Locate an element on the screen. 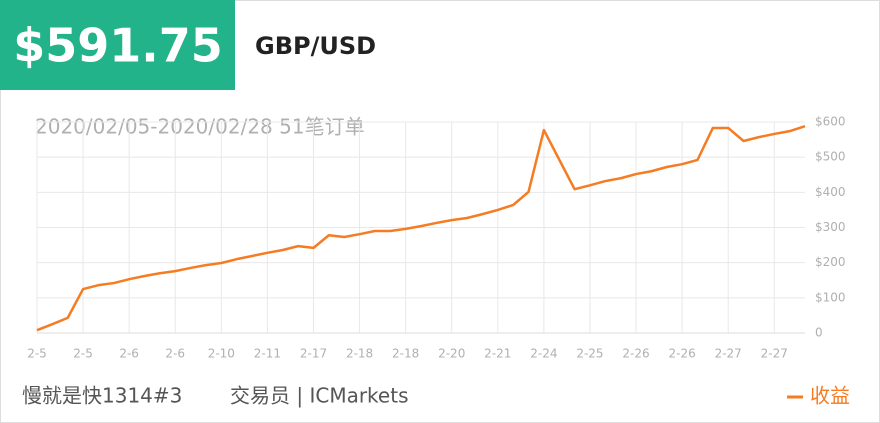 The width and height of the screenshot is (880, 423). x-tick-label: 2-20 is located at coordinates (451, 354).